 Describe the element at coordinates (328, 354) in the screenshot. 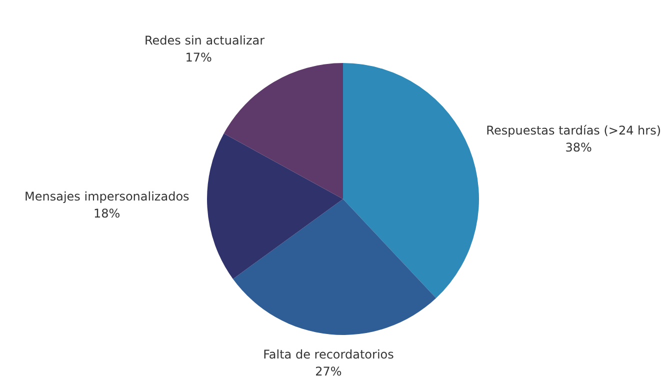

I see `slice-label: Falta de recordatorios` at that location.